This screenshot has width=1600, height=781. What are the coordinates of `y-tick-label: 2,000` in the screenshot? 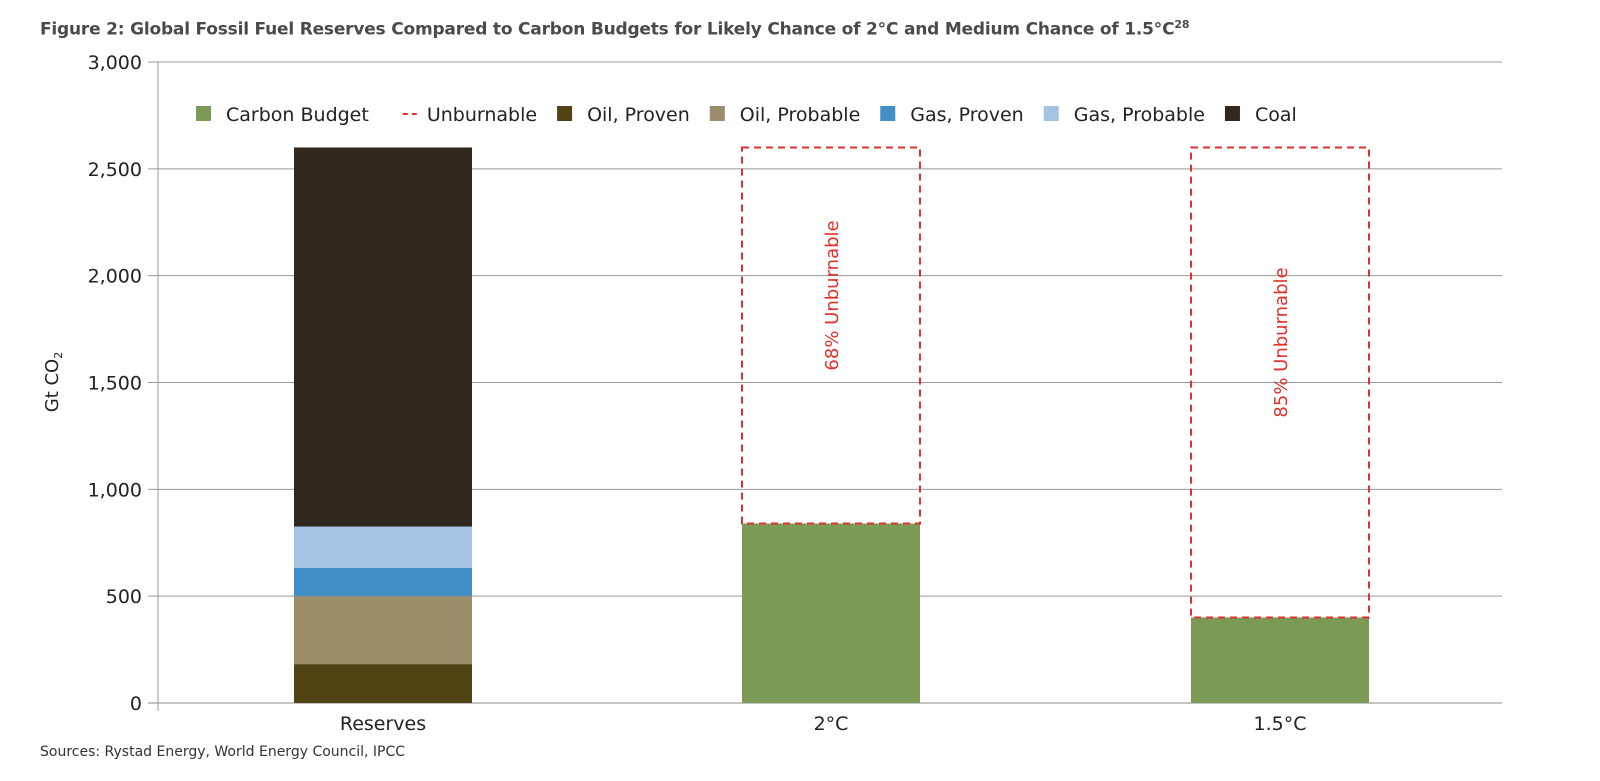 It's located at (115, 277).